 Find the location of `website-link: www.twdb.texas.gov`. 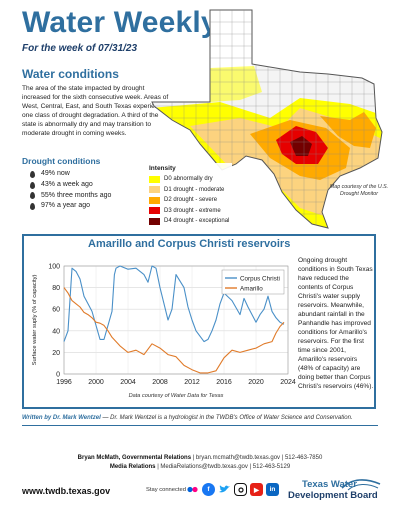

website-link: www.twdb.texas.gov is located at coordinates (66, 491).